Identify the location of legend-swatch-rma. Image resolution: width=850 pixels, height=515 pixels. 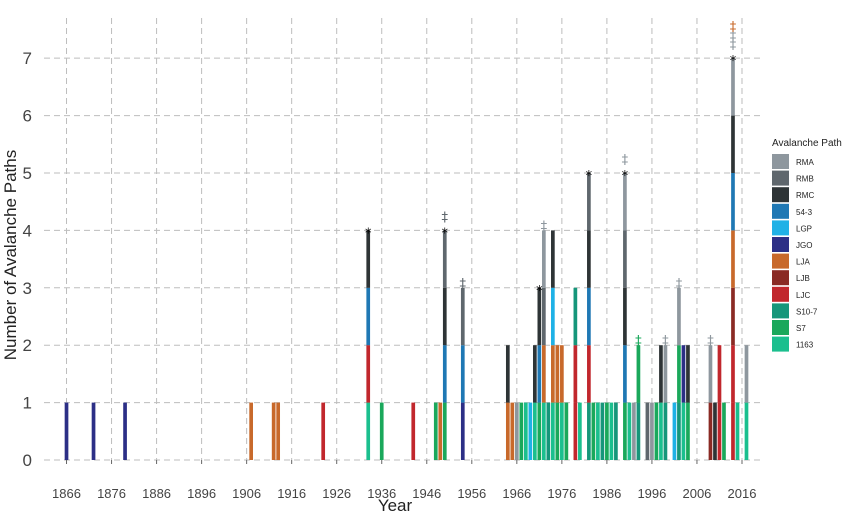
(780, 161).